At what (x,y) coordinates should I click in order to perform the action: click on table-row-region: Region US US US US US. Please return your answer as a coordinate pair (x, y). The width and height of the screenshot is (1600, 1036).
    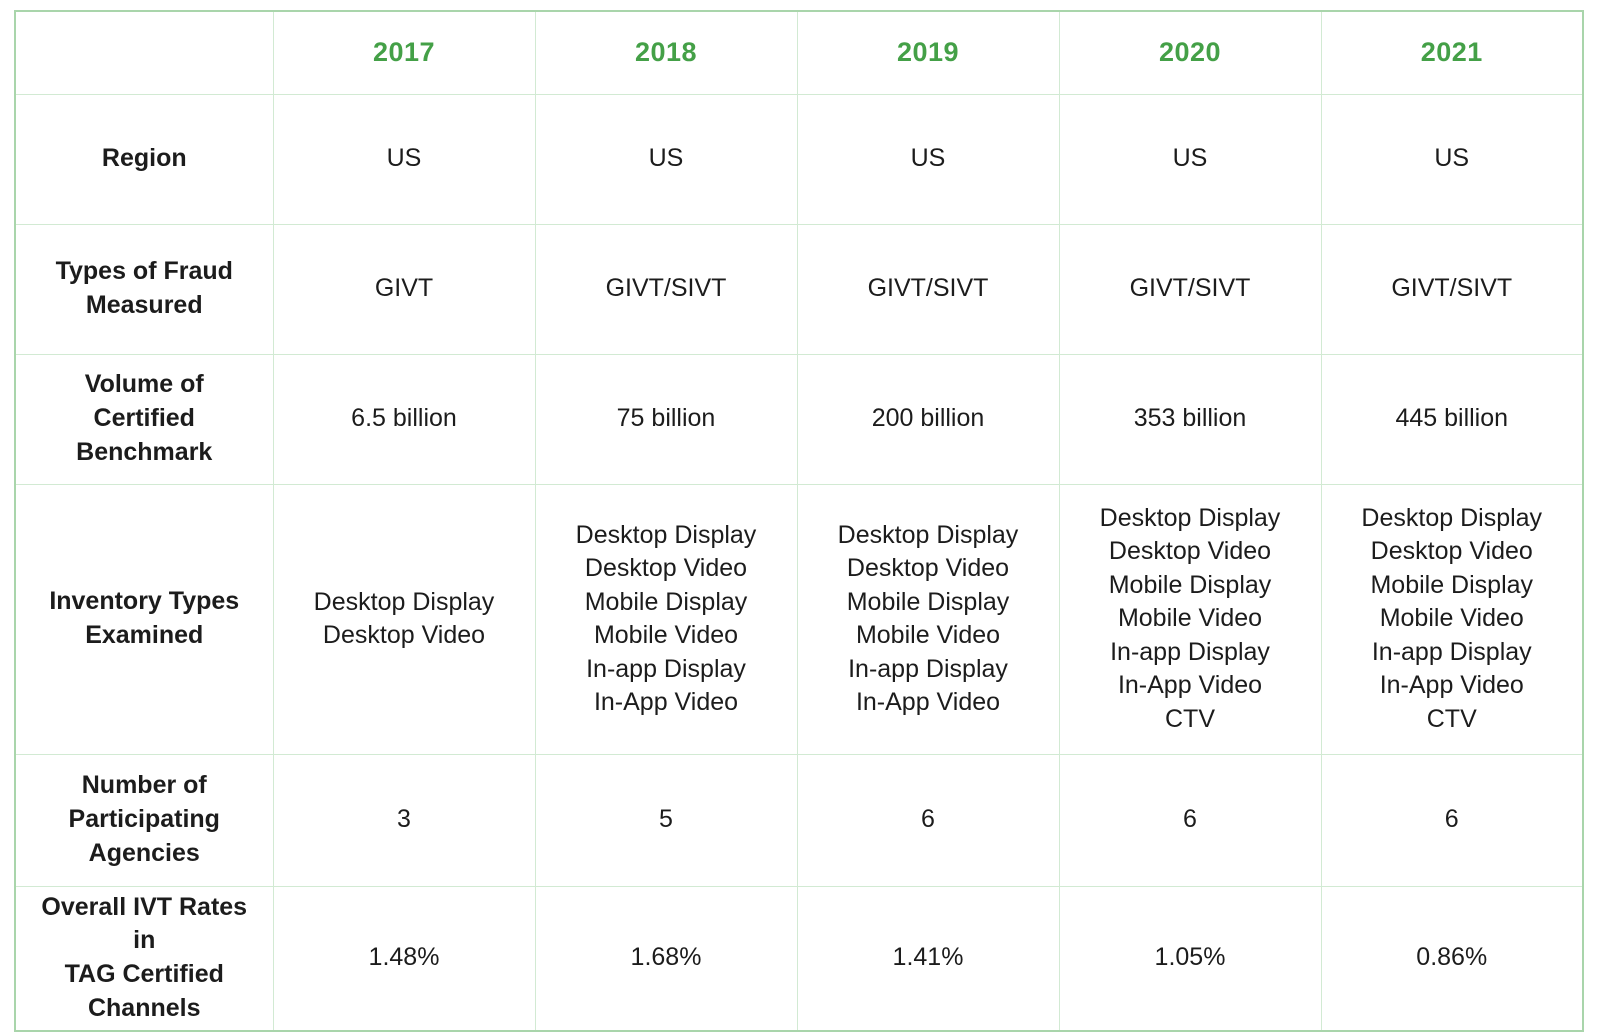
    Looking at the image, I should click on (799, 159).